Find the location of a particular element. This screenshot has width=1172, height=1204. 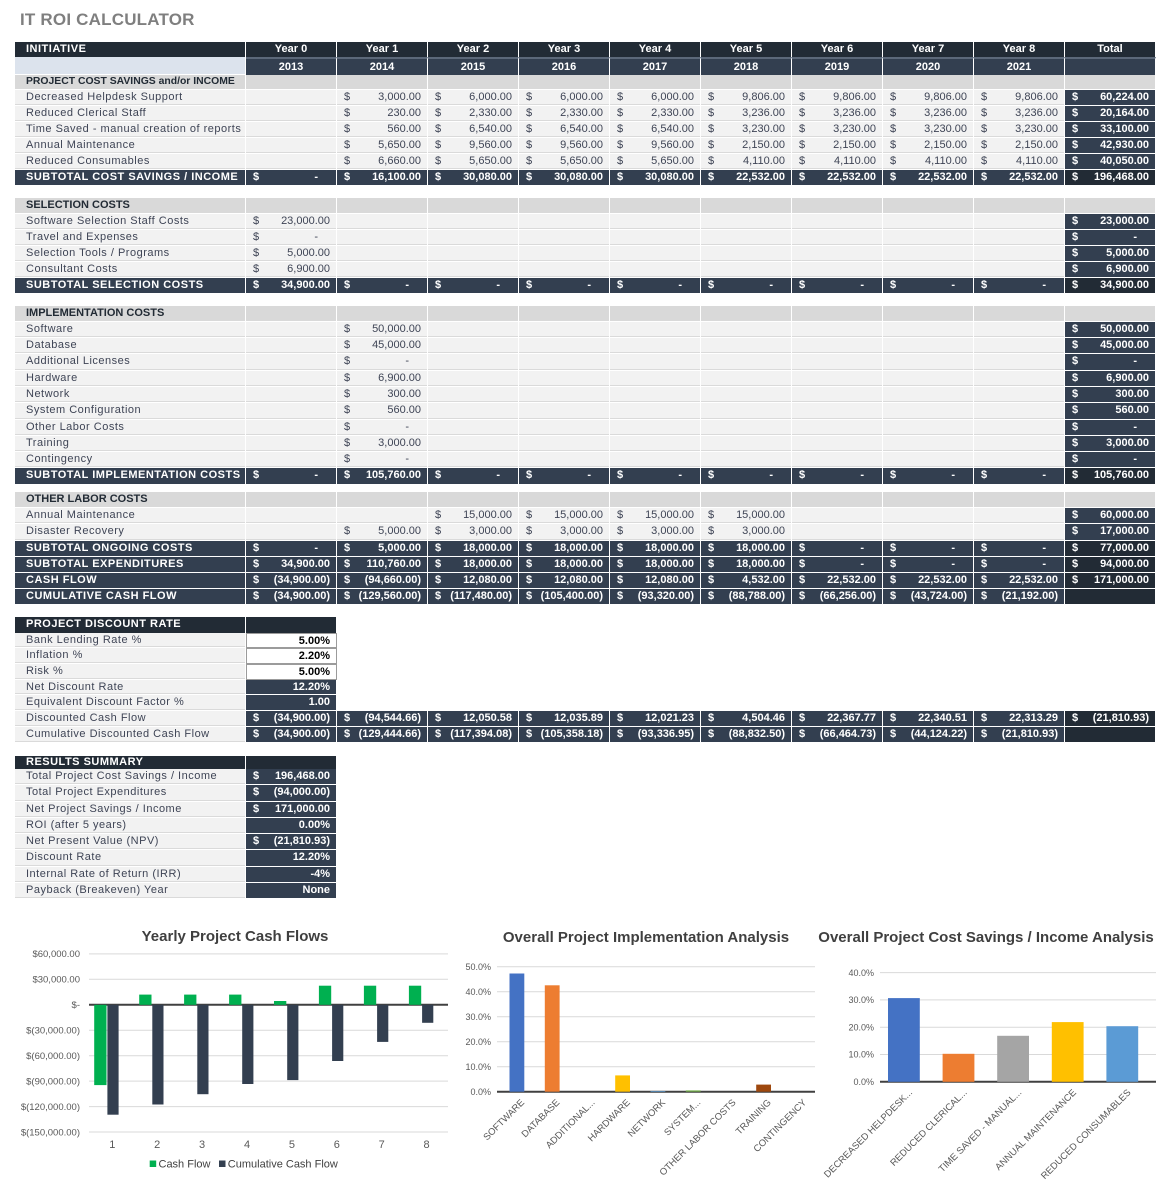

svg-text: 6 is located at coordinates (337, 1145).